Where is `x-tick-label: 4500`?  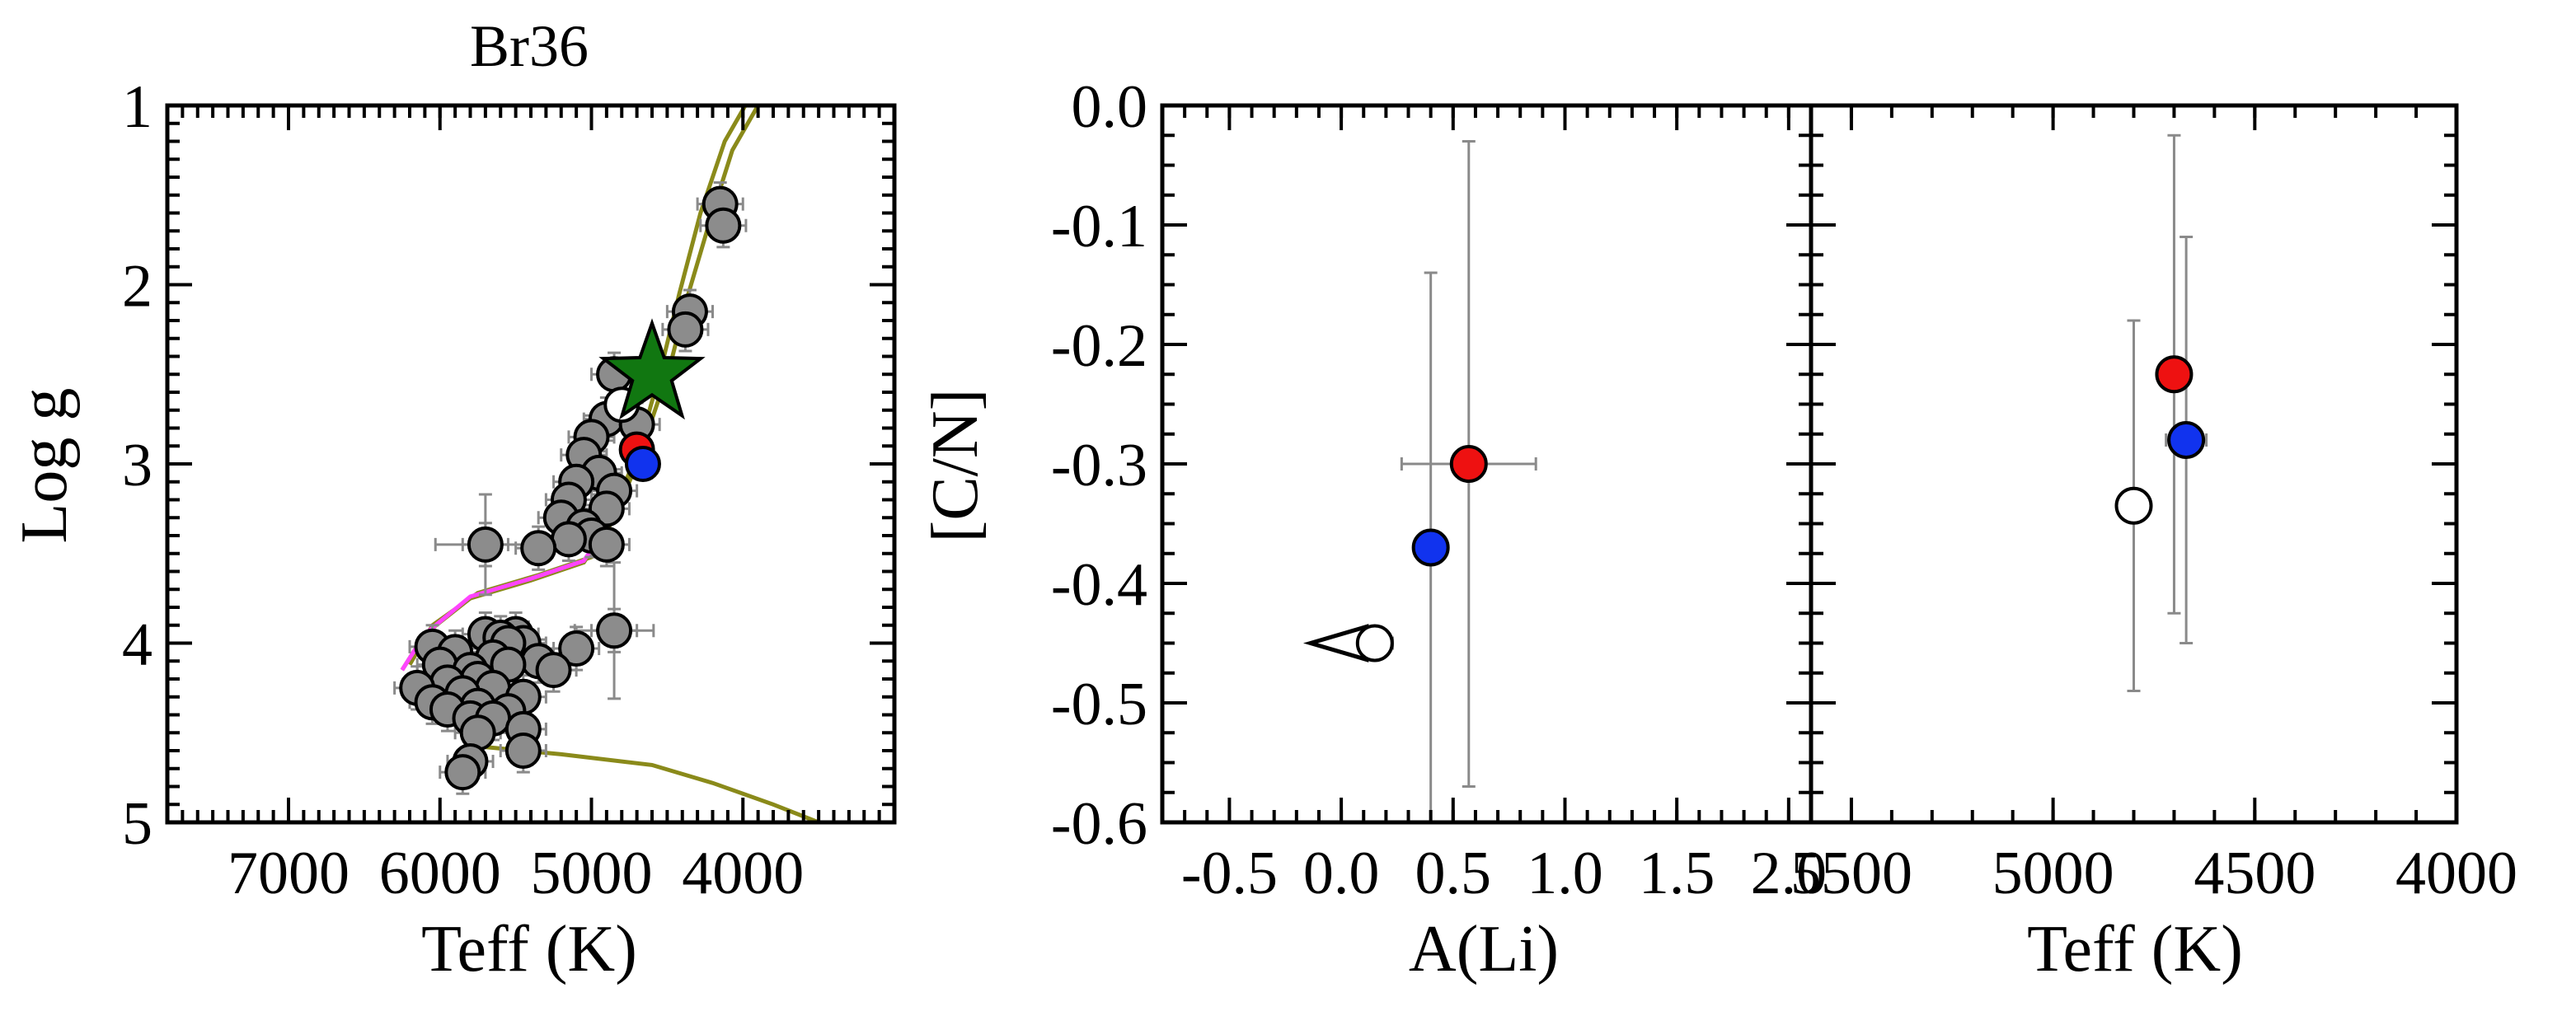
x-tick-label: 4500 is located at coordinates (2255, 873).